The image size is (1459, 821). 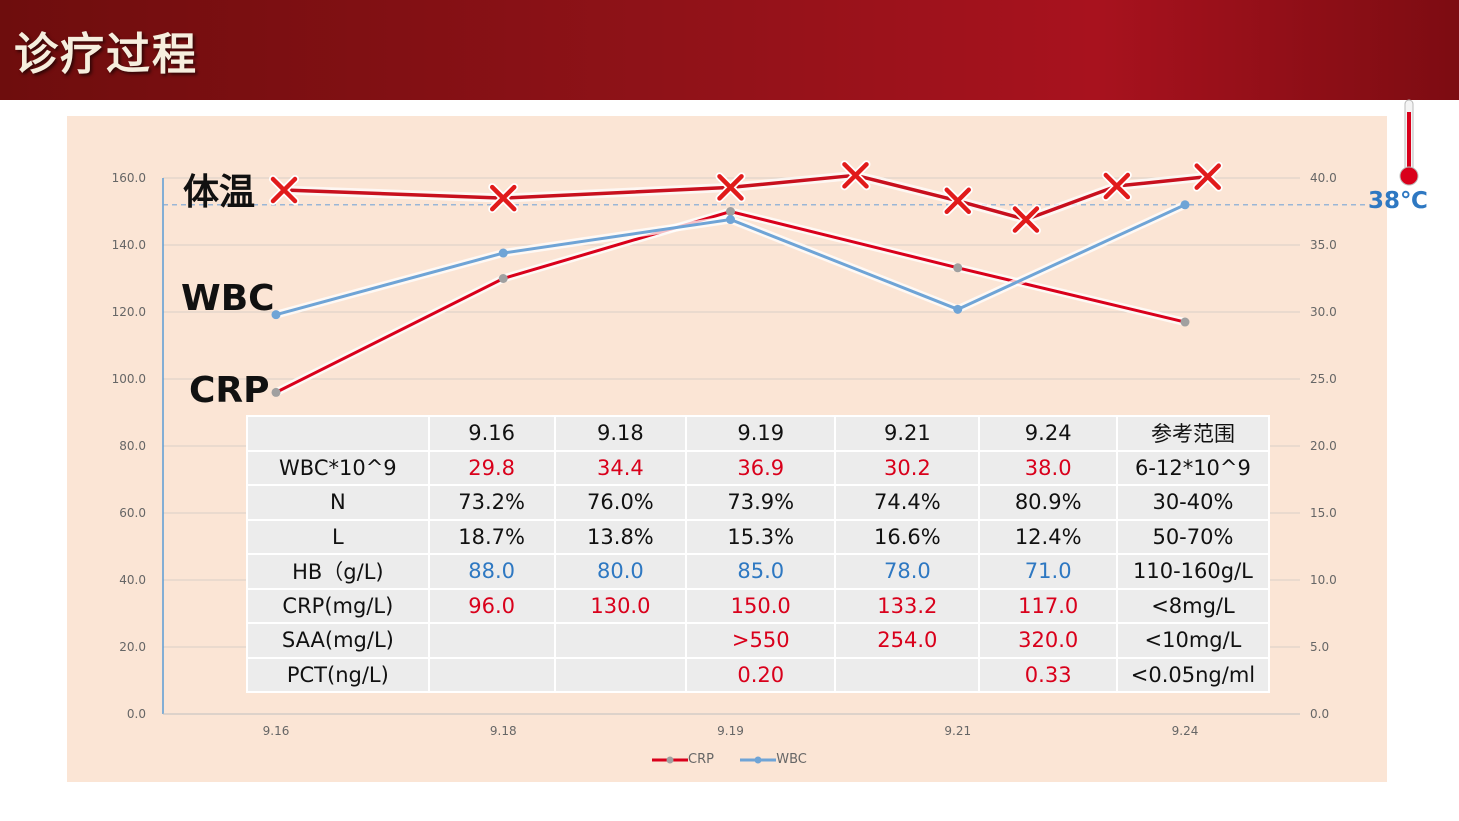 What do you see at coordinates (761, 433) in the screenshot?
I see `table-header-cell: 9.19` at bounding box center [761, 433].